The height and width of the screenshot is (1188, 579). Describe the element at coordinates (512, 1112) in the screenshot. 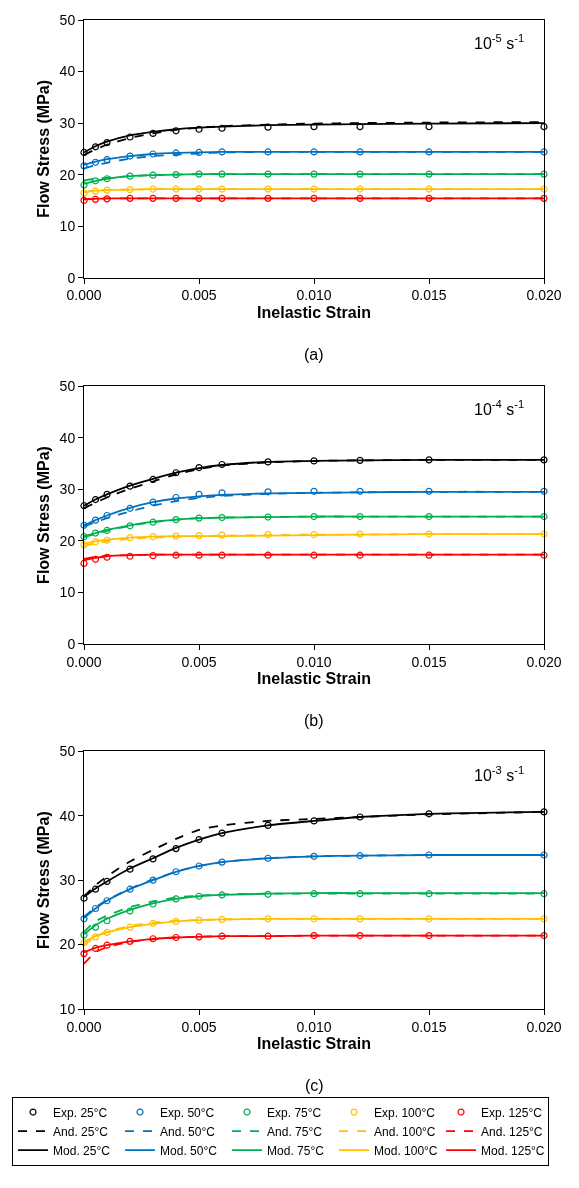

I see `legend-label: Exp. 125°C` at that location.